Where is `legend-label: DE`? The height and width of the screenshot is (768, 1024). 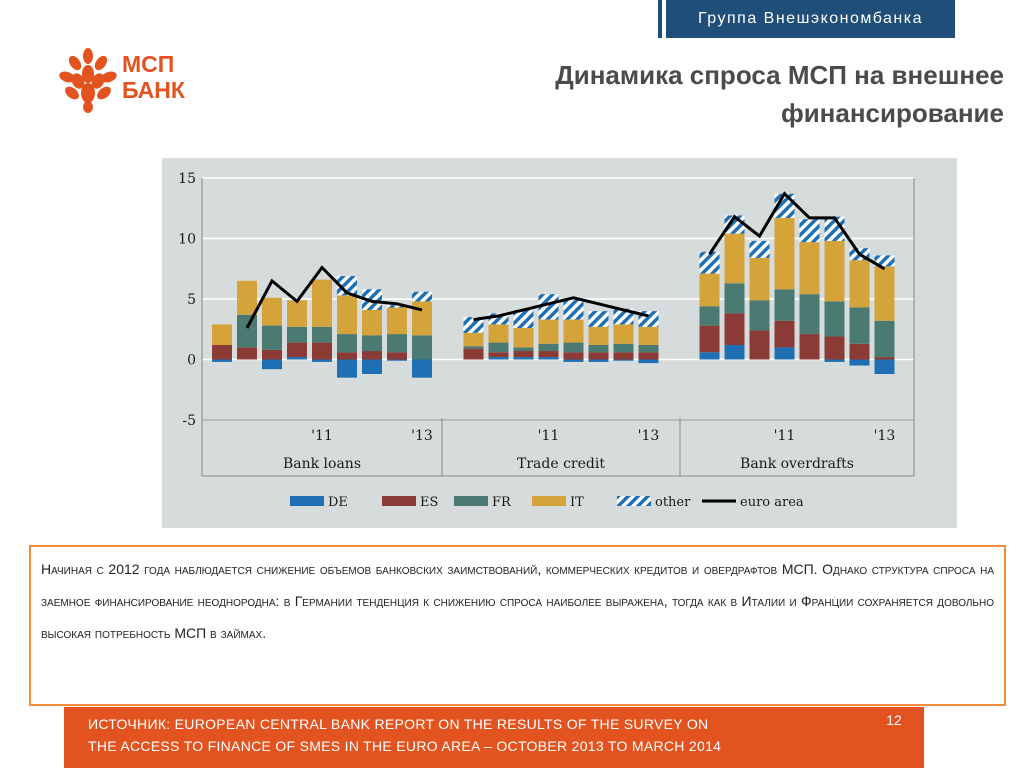 legend-label: DE is located at coordinates (338, 502).